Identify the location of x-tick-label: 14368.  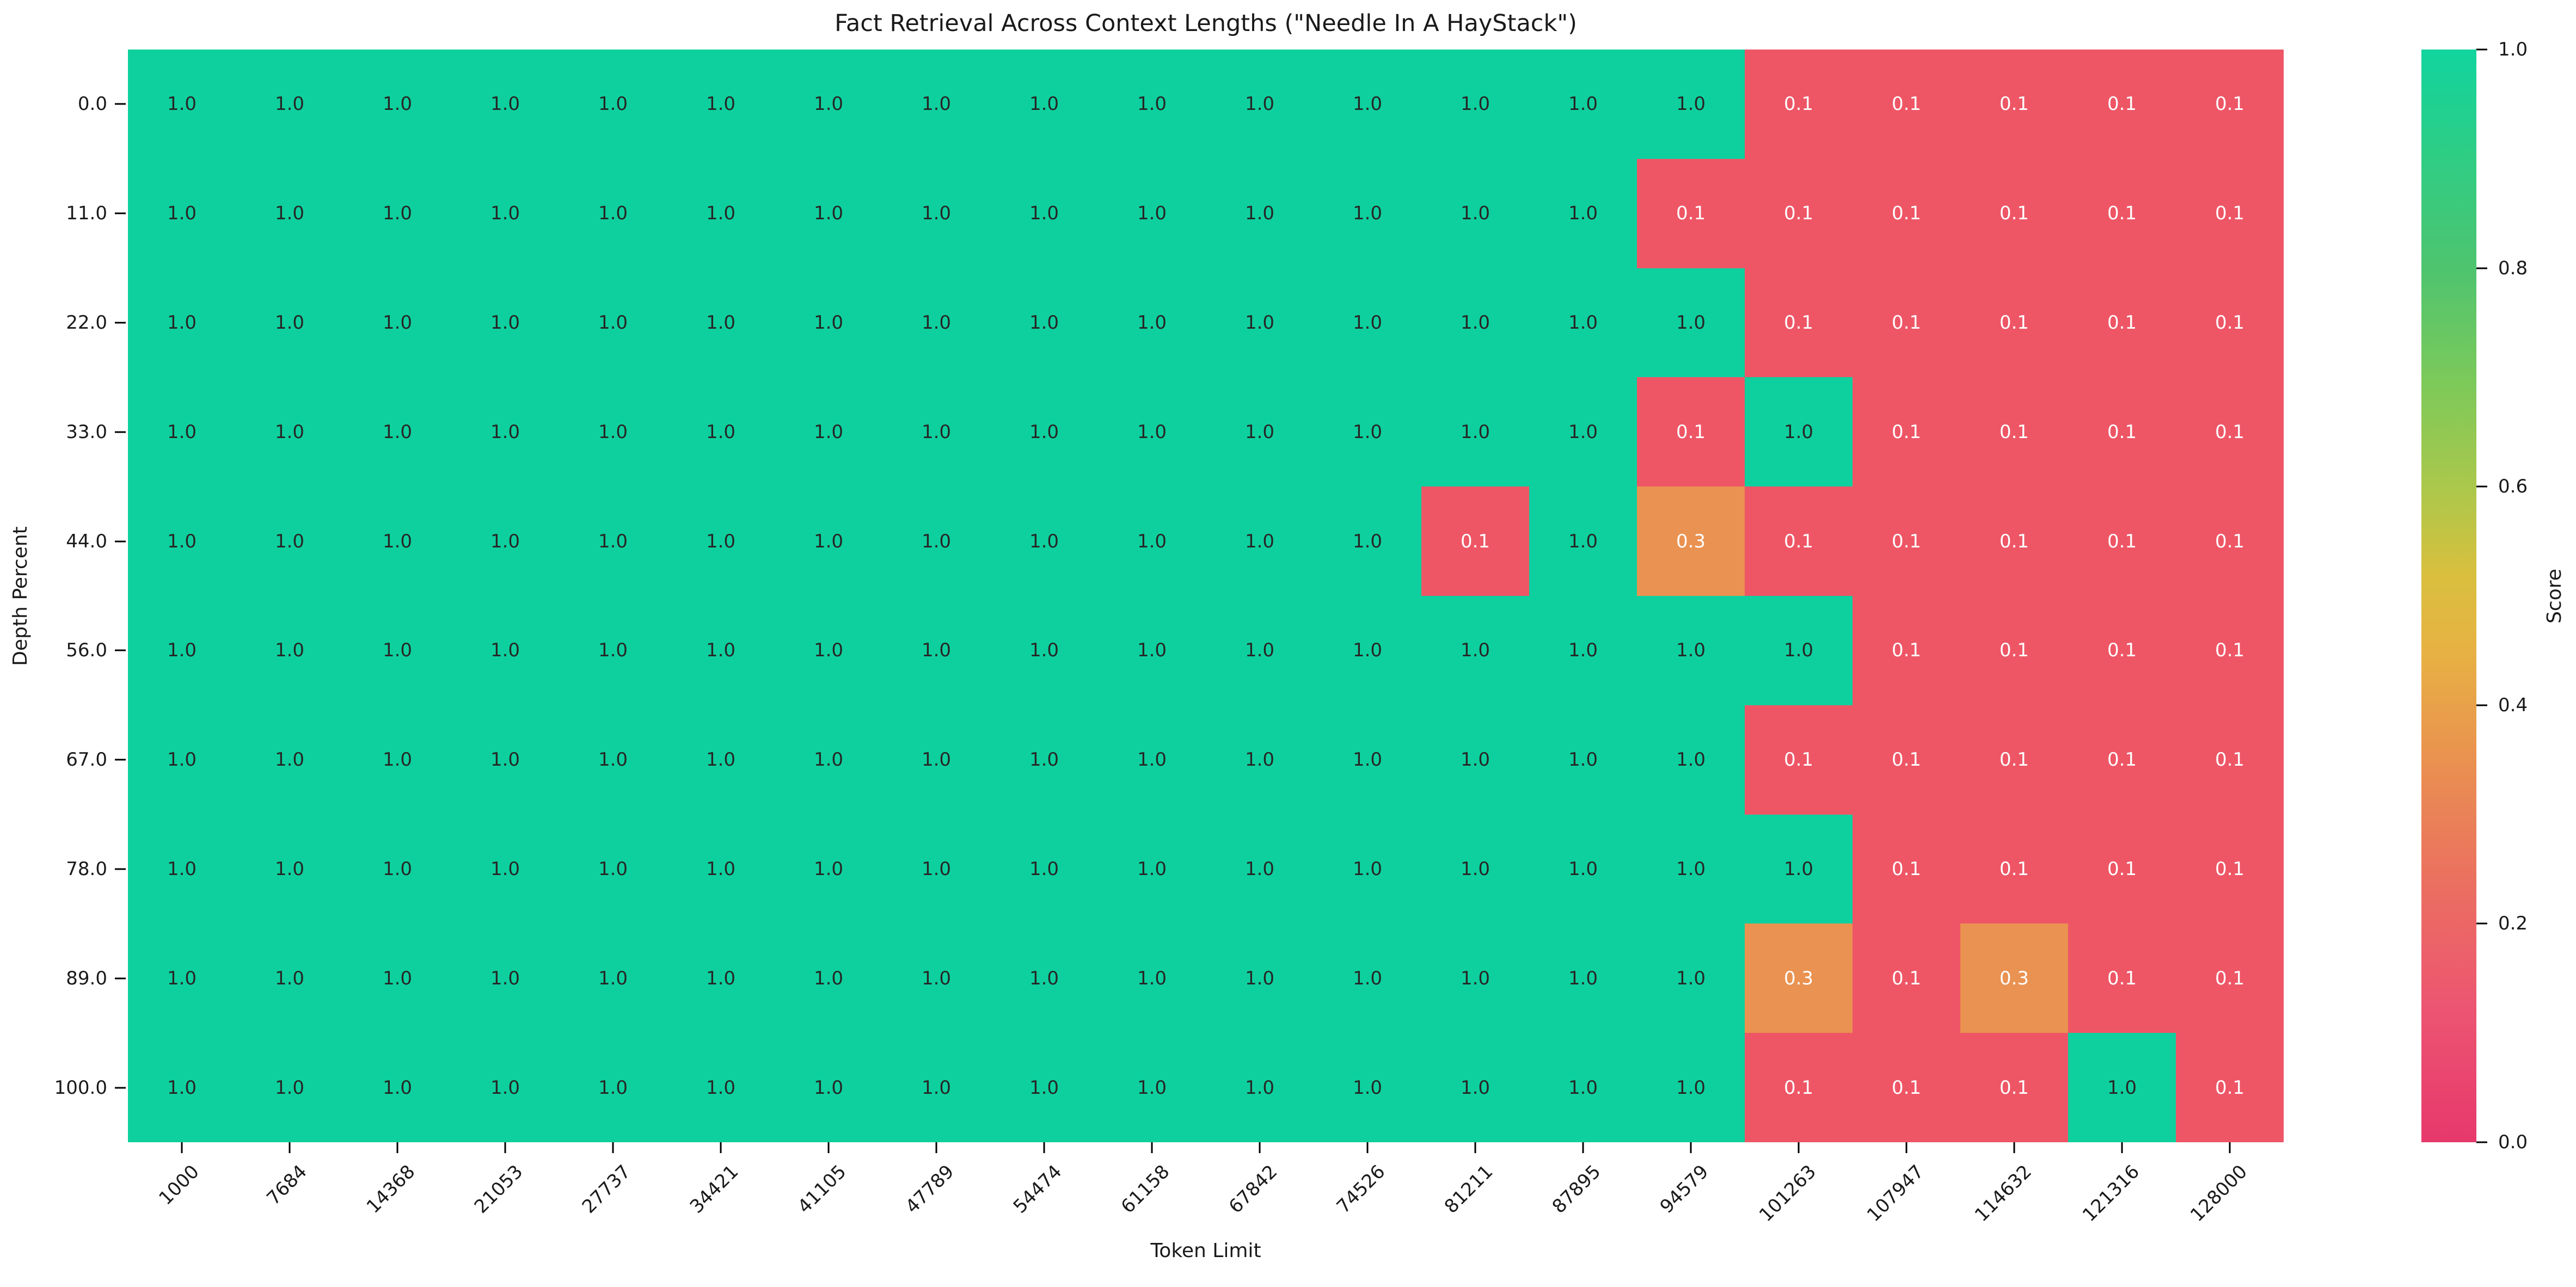
(391, 1189).